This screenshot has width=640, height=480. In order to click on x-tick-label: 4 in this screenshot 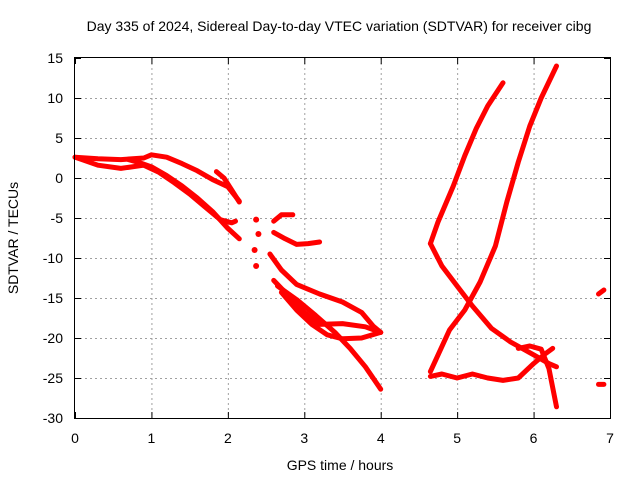, I will do `click(381, 438)`.